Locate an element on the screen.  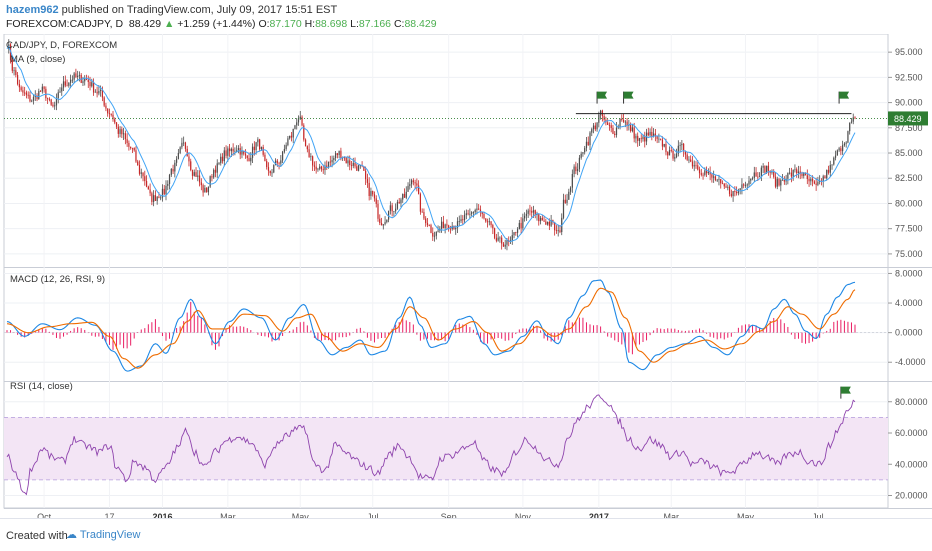
time-axis: Oct 17 2016 Mar May Jul Sep Nov 2017 Mar May Jul is located at coordinates (430, 515).